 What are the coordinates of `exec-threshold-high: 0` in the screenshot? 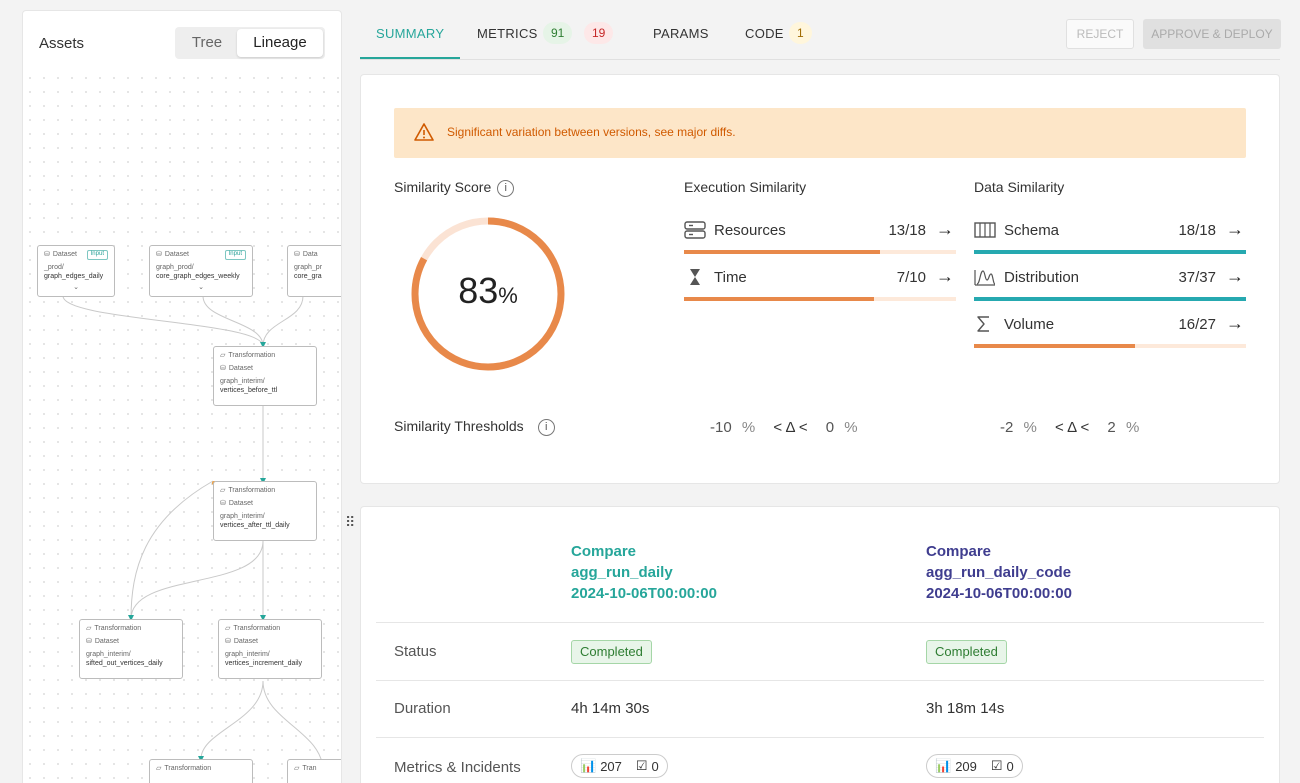 It's located at (830, 427).